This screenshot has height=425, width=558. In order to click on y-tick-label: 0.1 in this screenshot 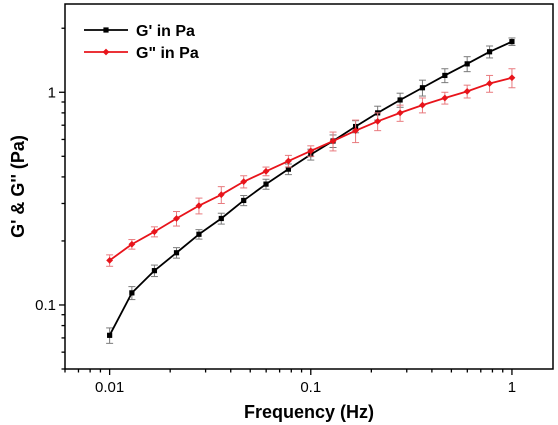, I will do `click(45, 305)`.